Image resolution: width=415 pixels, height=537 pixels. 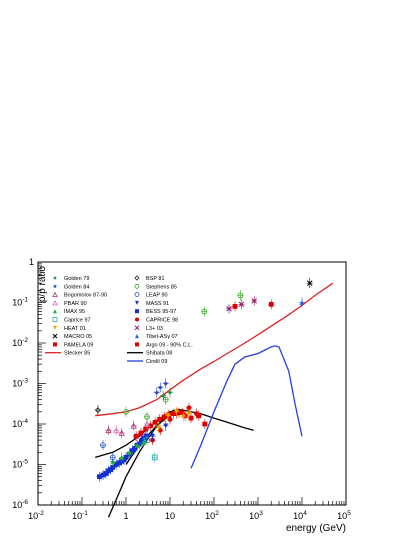 I want to click on legend-label: Cirelli 09, so click(x=156, y=362).